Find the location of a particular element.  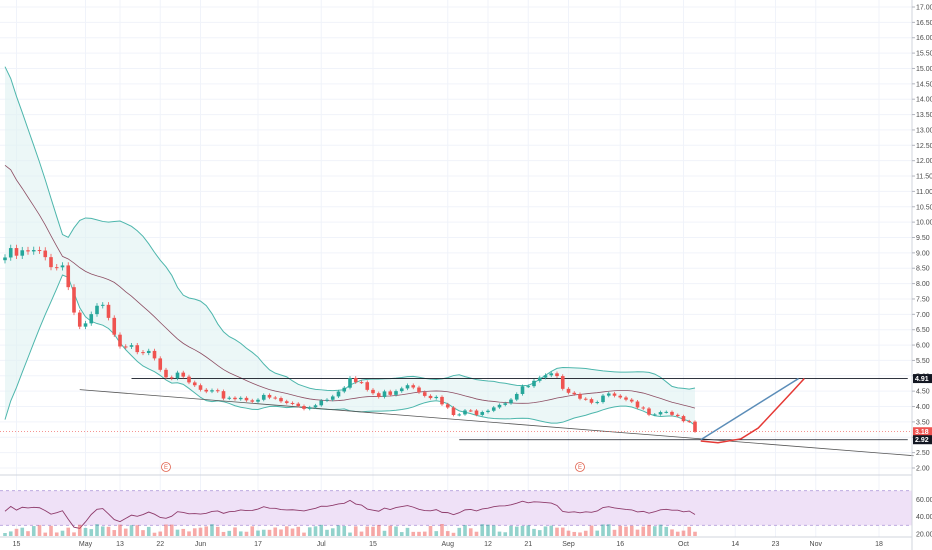

price-tag-label: 3.18 is located at coordinates (922, 432).